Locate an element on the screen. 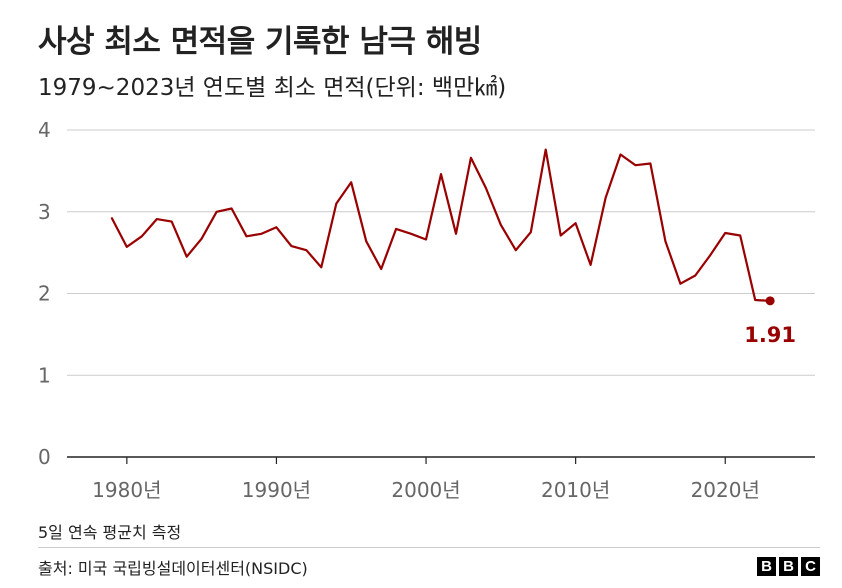  x-tick-label: 1980년 is located at coordinates (126, 490).